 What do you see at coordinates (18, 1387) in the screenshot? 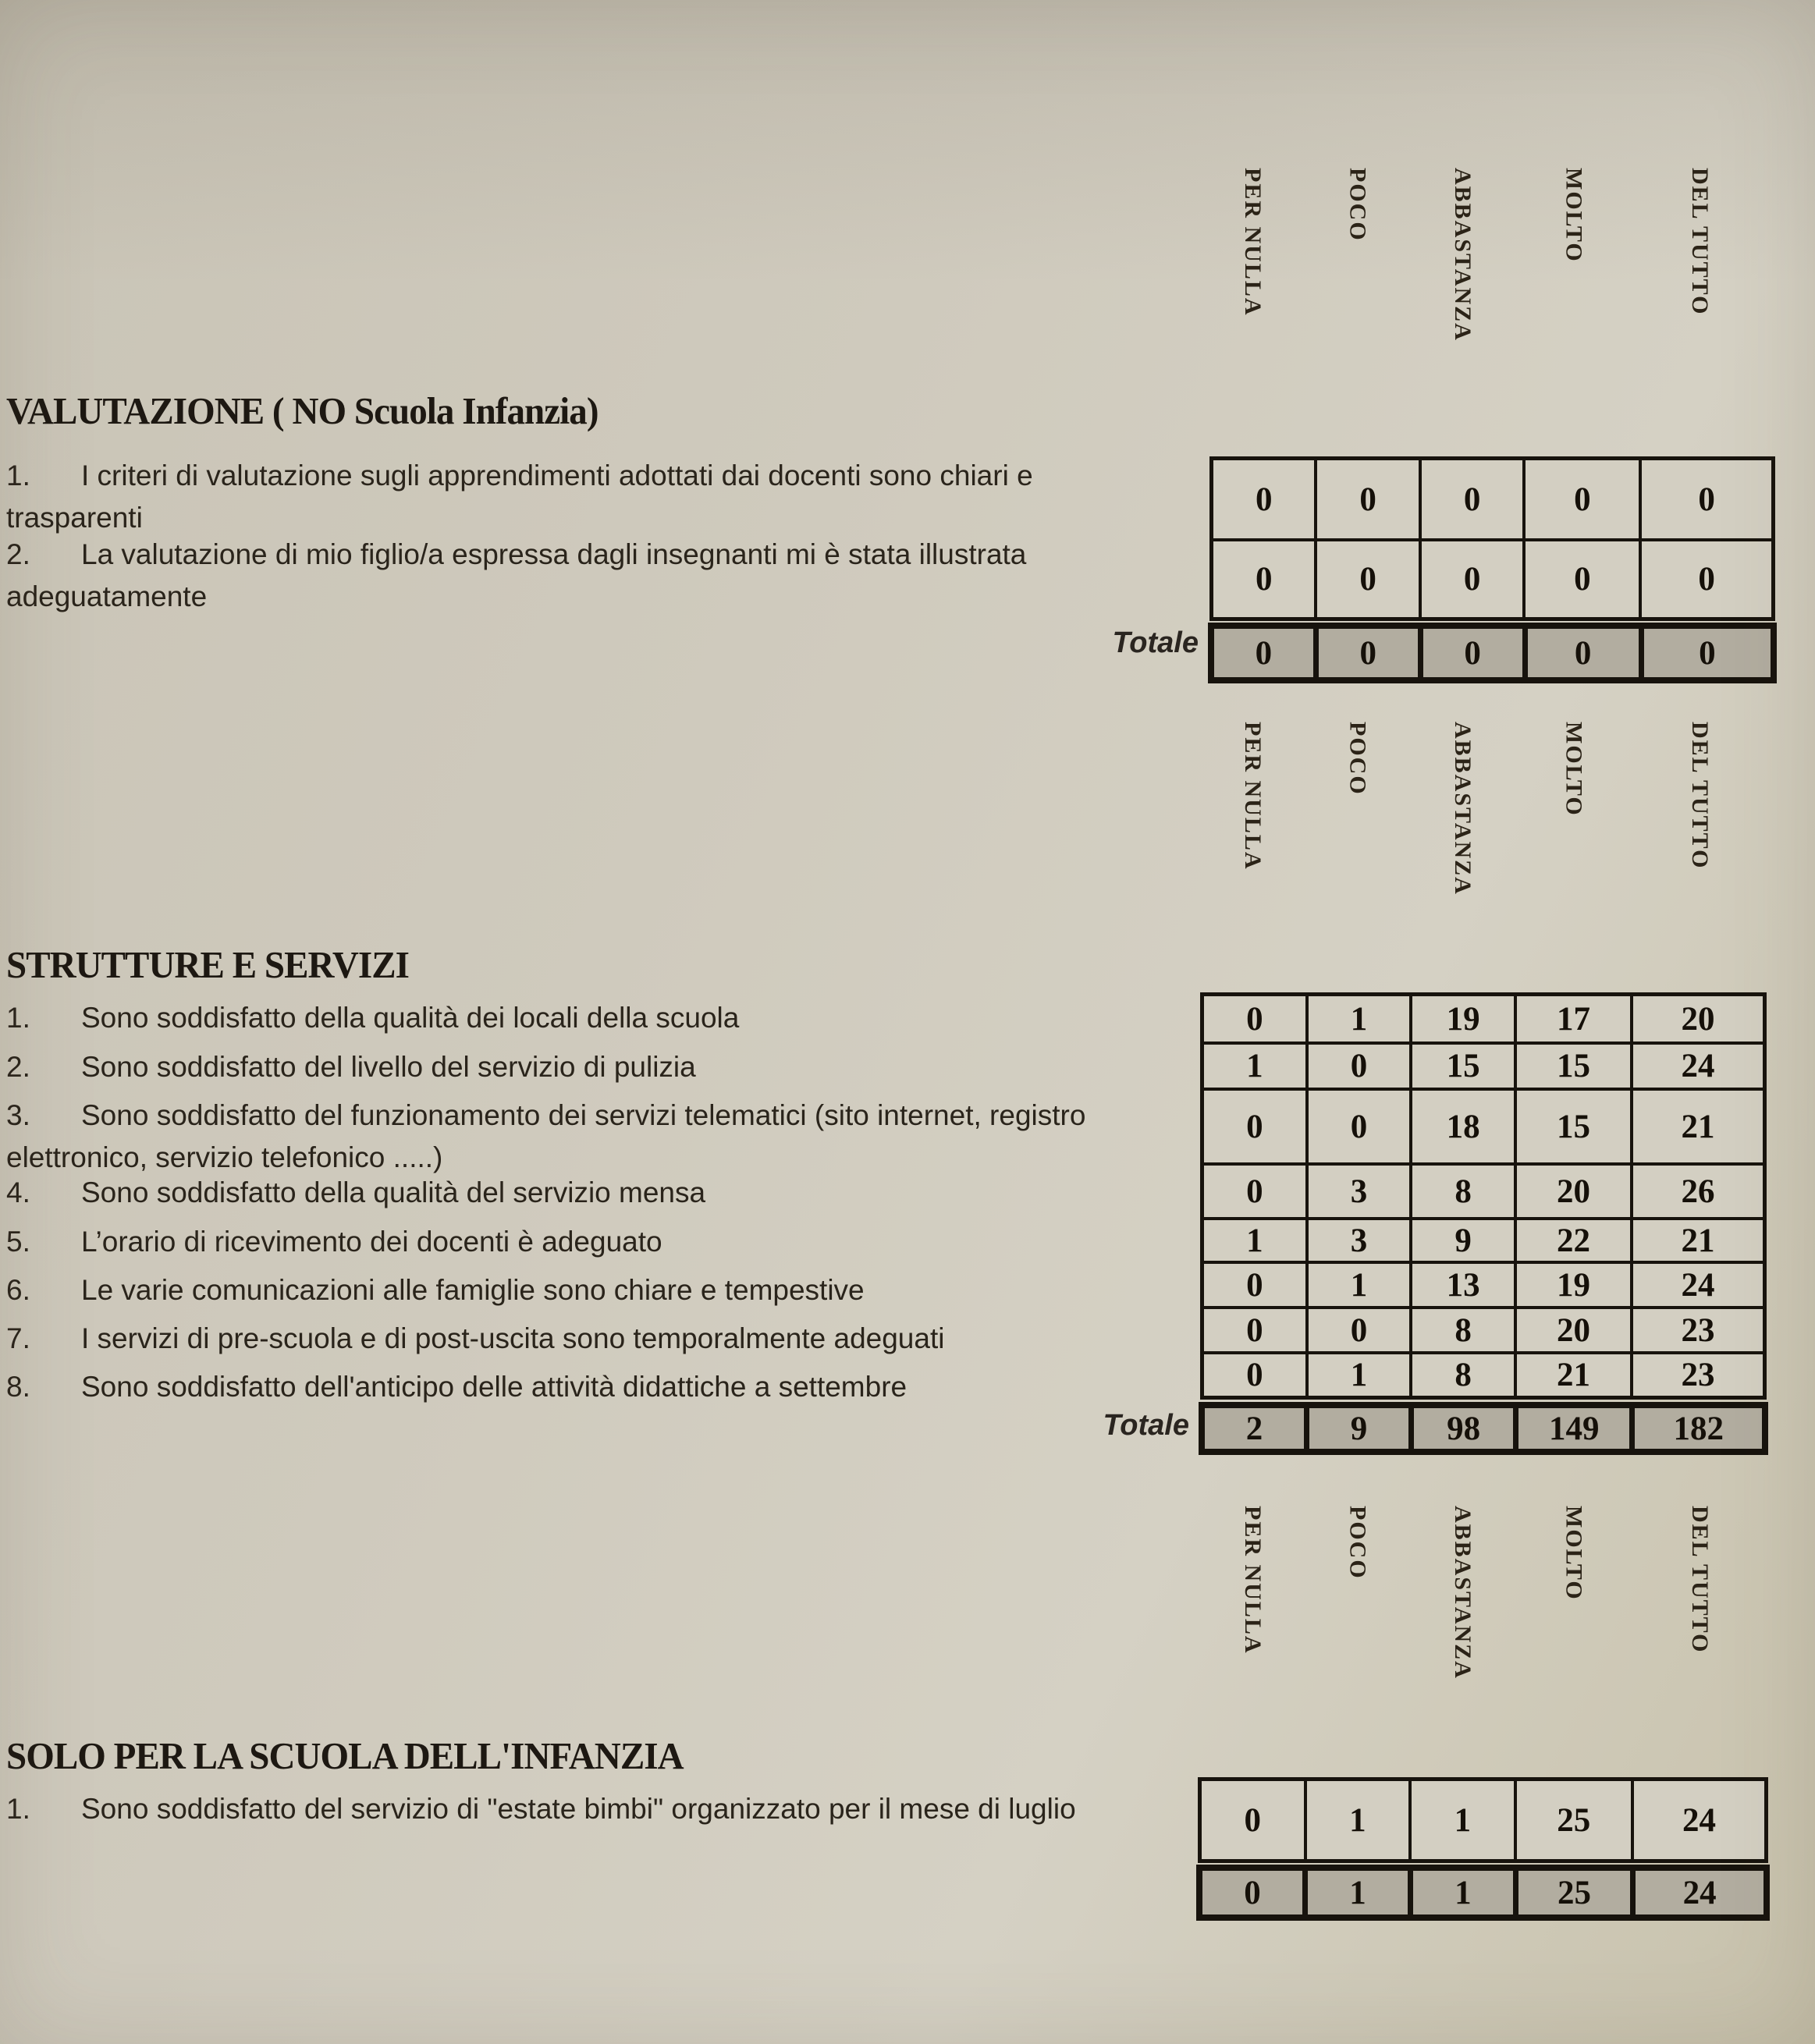
I see `item-number: 8.` at bounding box center [18, 1387].